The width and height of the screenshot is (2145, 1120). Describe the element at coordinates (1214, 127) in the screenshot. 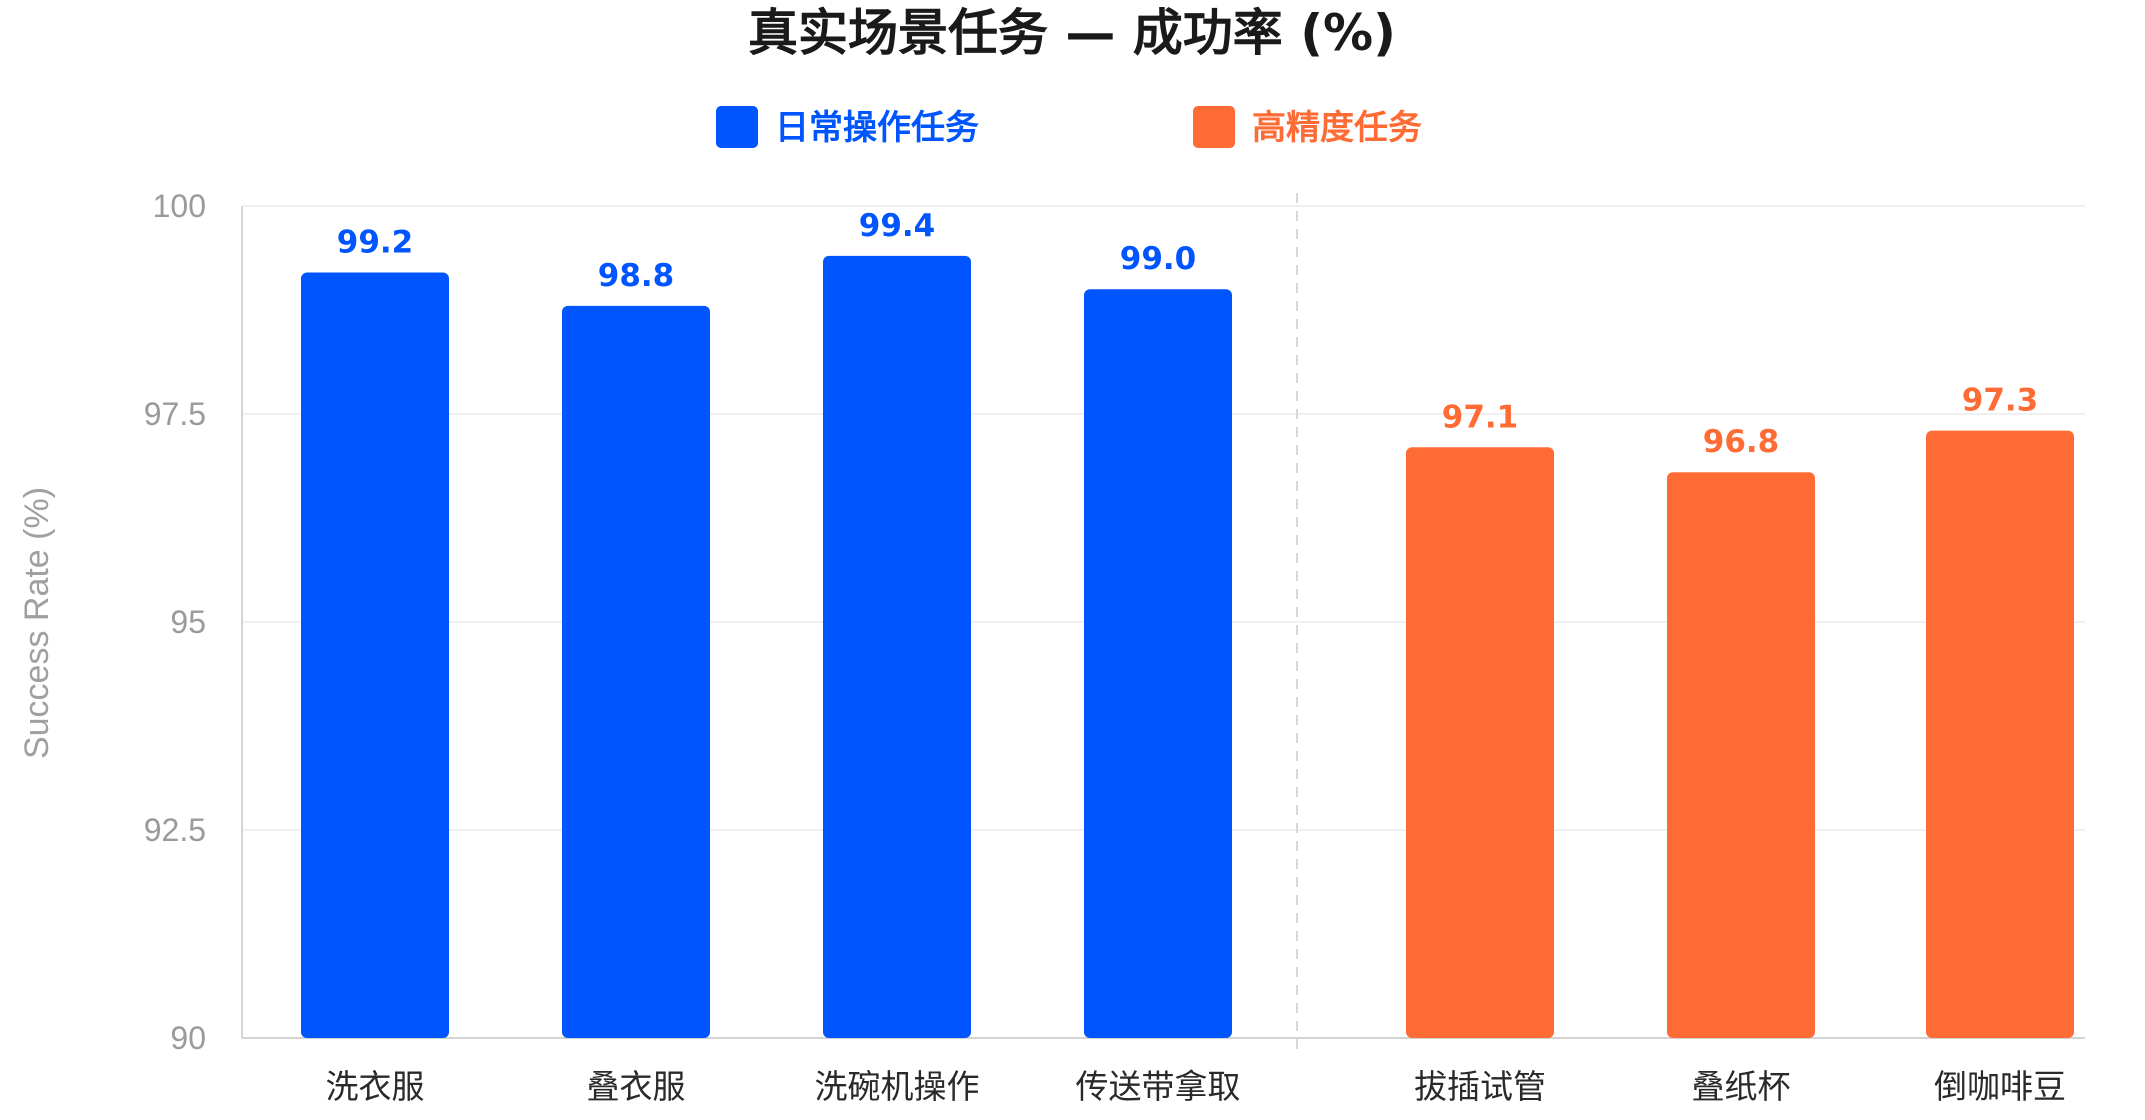

I see `legend-swatch-precision` at that location.